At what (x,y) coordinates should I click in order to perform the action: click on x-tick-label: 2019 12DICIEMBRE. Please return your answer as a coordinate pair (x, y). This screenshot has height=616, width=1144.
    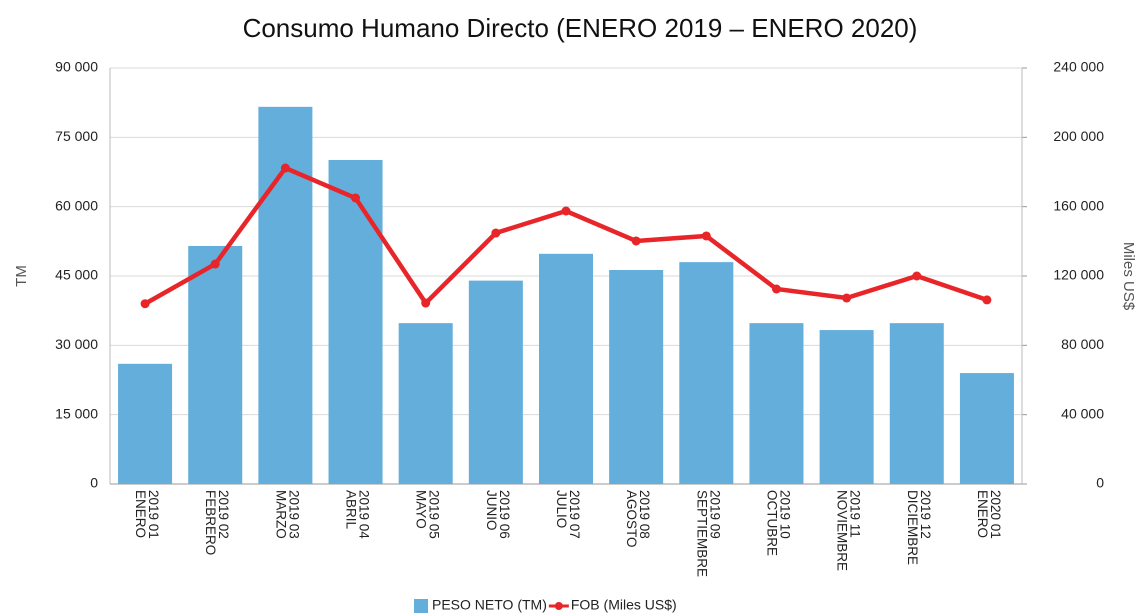
    Looking at the image, I should click on (919, 527).